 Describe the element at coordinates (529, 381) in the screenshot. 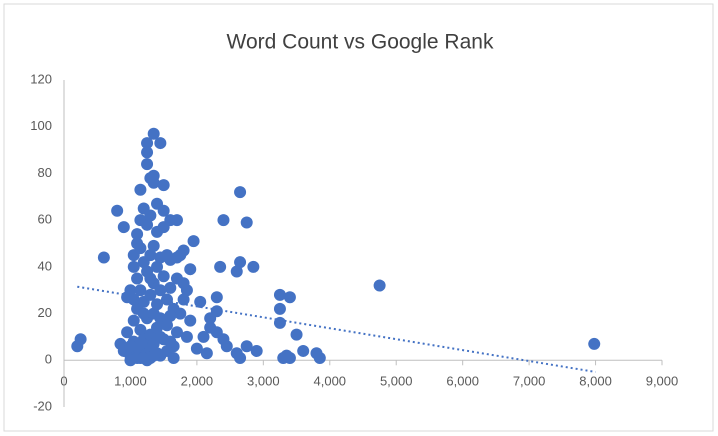

I see `x-tick-label: 7,000` at that location.